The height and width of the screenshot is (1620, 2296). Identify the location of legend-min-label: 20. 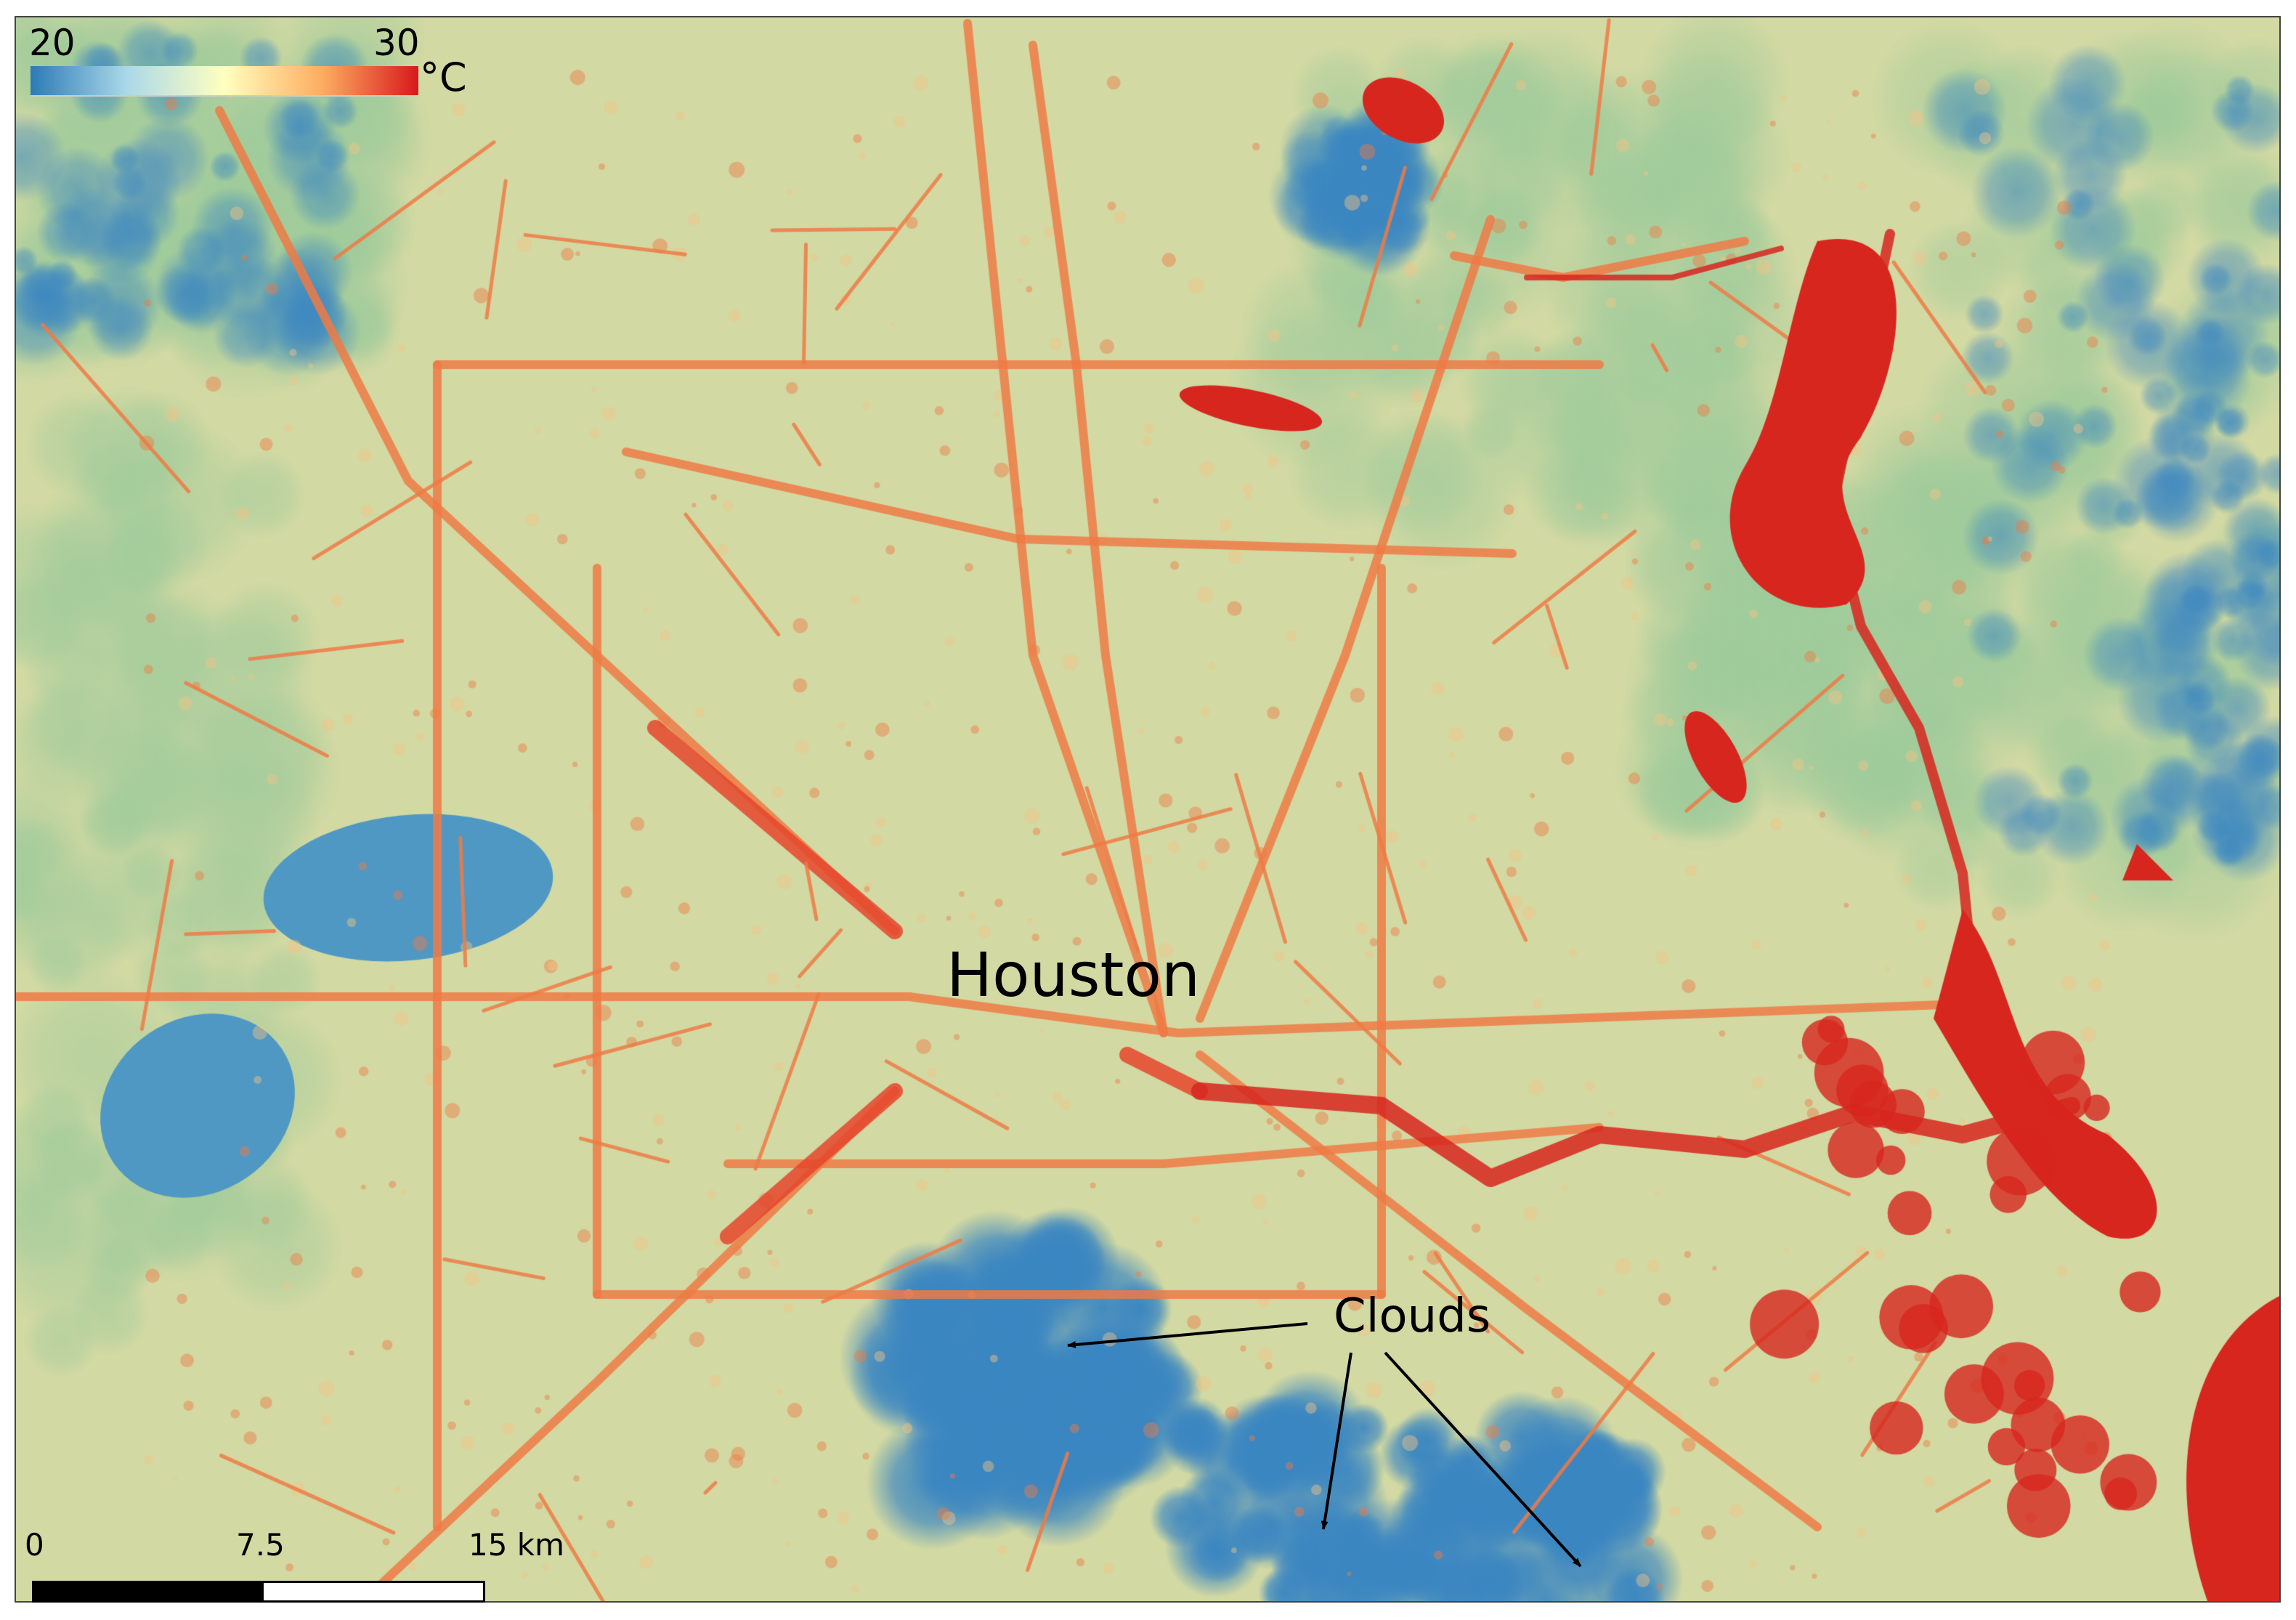
(53, 43).